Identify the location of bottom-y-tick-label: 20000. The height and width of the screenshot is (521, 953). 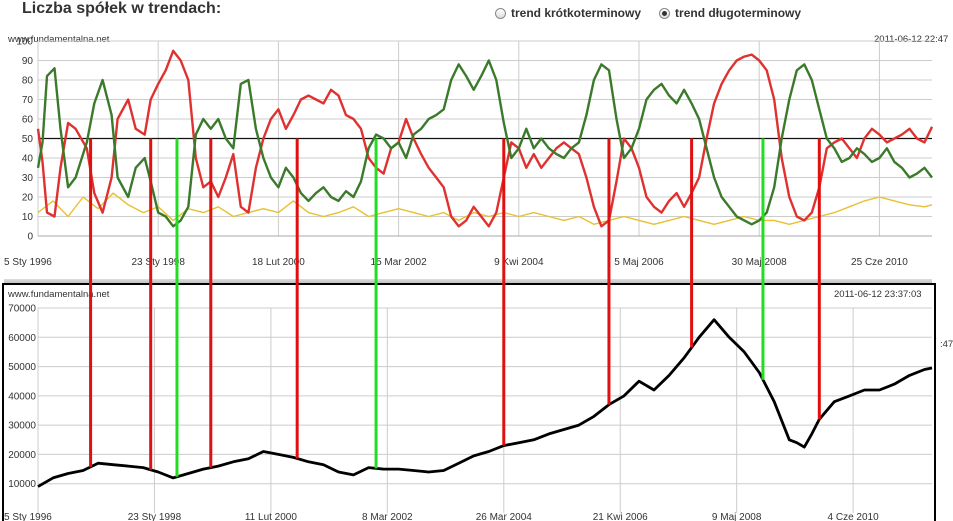
(22, 455).